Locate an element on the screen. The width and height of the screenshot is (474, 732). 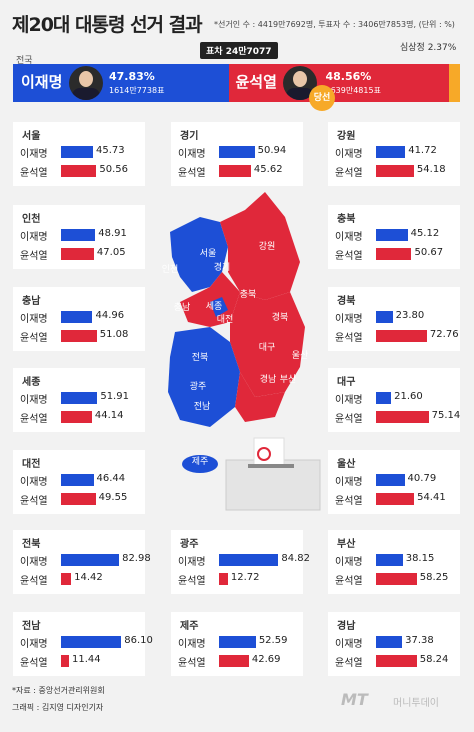
region-name: 전남 is located at coordinates (31, 626).